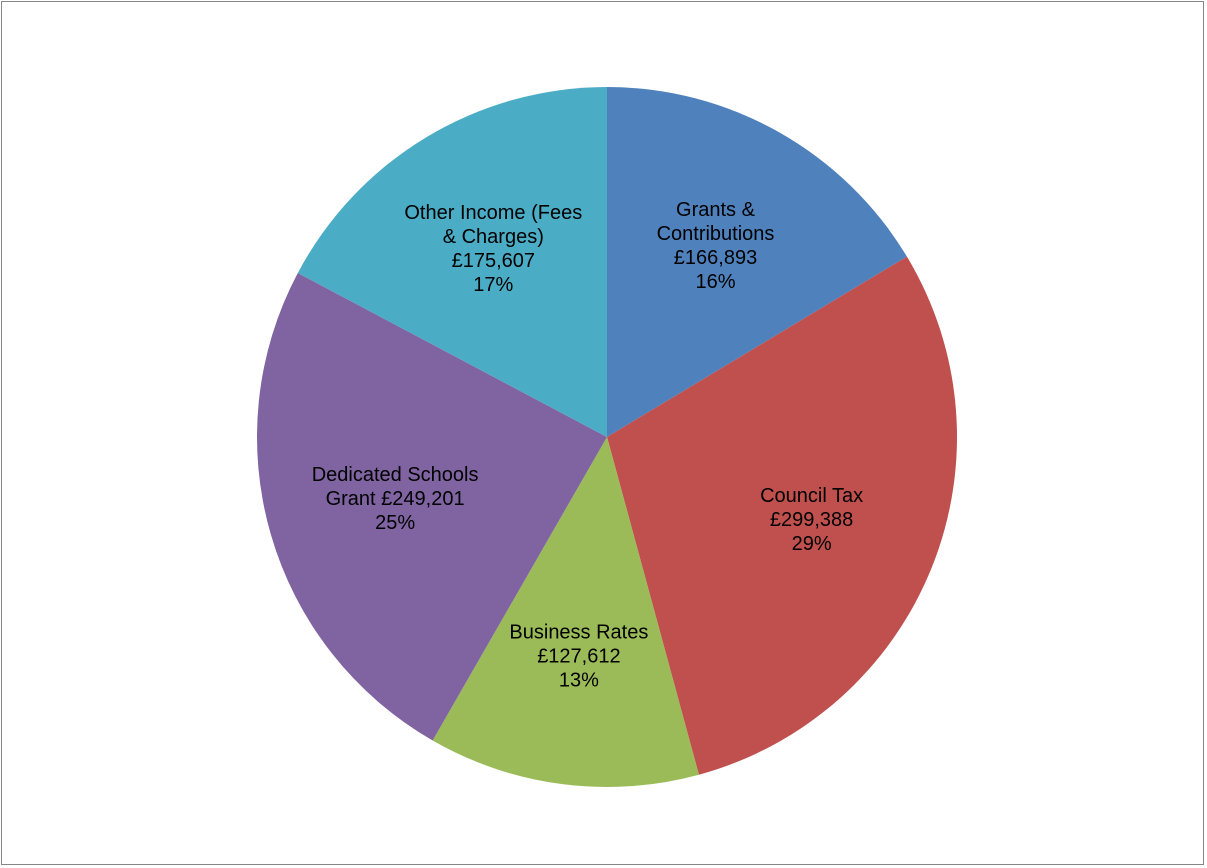 The image size is (1207, 868). Describe the element at coordinates (716, 234) in the screenshot. I see `data-label-line: Contributions` at that location.